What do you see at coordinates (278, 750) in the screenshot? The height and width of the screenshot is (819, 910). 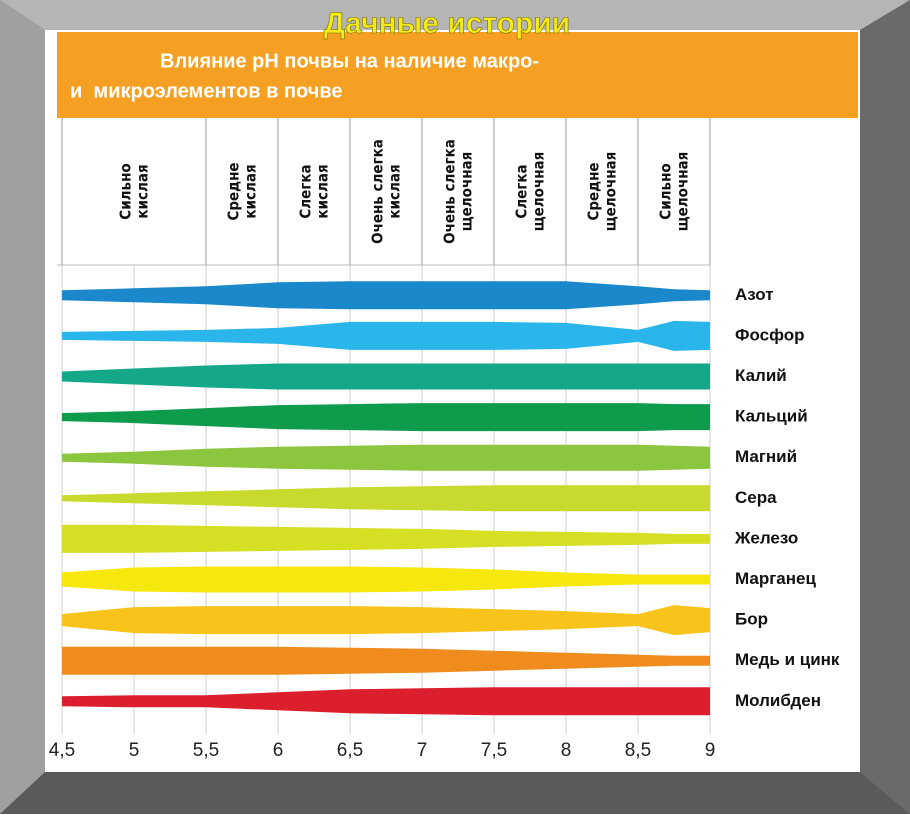 I see `x-tick-label: 6` at bounding box center [278, 750].